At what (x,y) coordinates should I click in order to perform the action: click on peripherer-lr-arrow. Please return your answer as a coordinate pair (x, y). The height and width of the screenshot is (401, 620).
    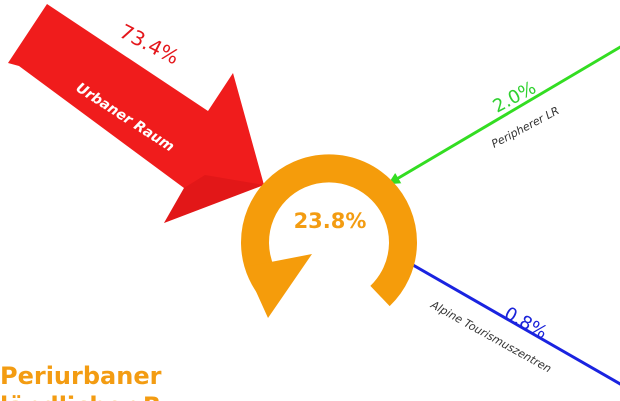
    Looking at the image, I should click on (503, 115).